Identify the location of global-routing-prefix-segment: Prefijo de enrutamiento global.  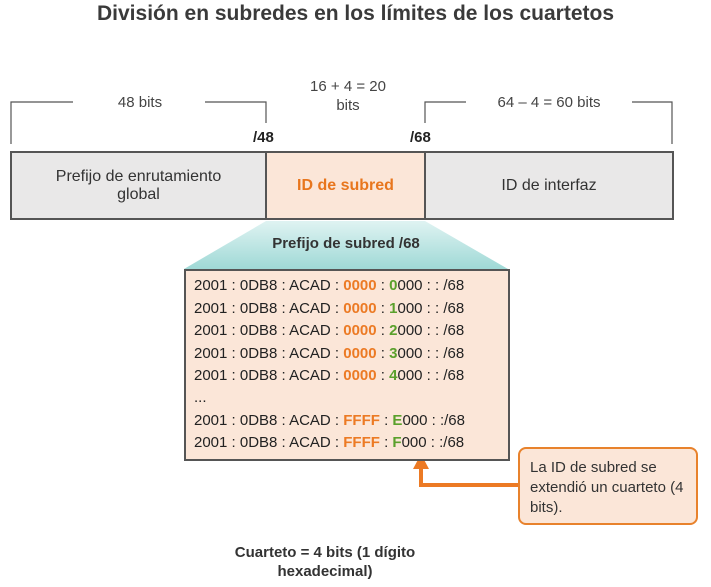
(138, 185).